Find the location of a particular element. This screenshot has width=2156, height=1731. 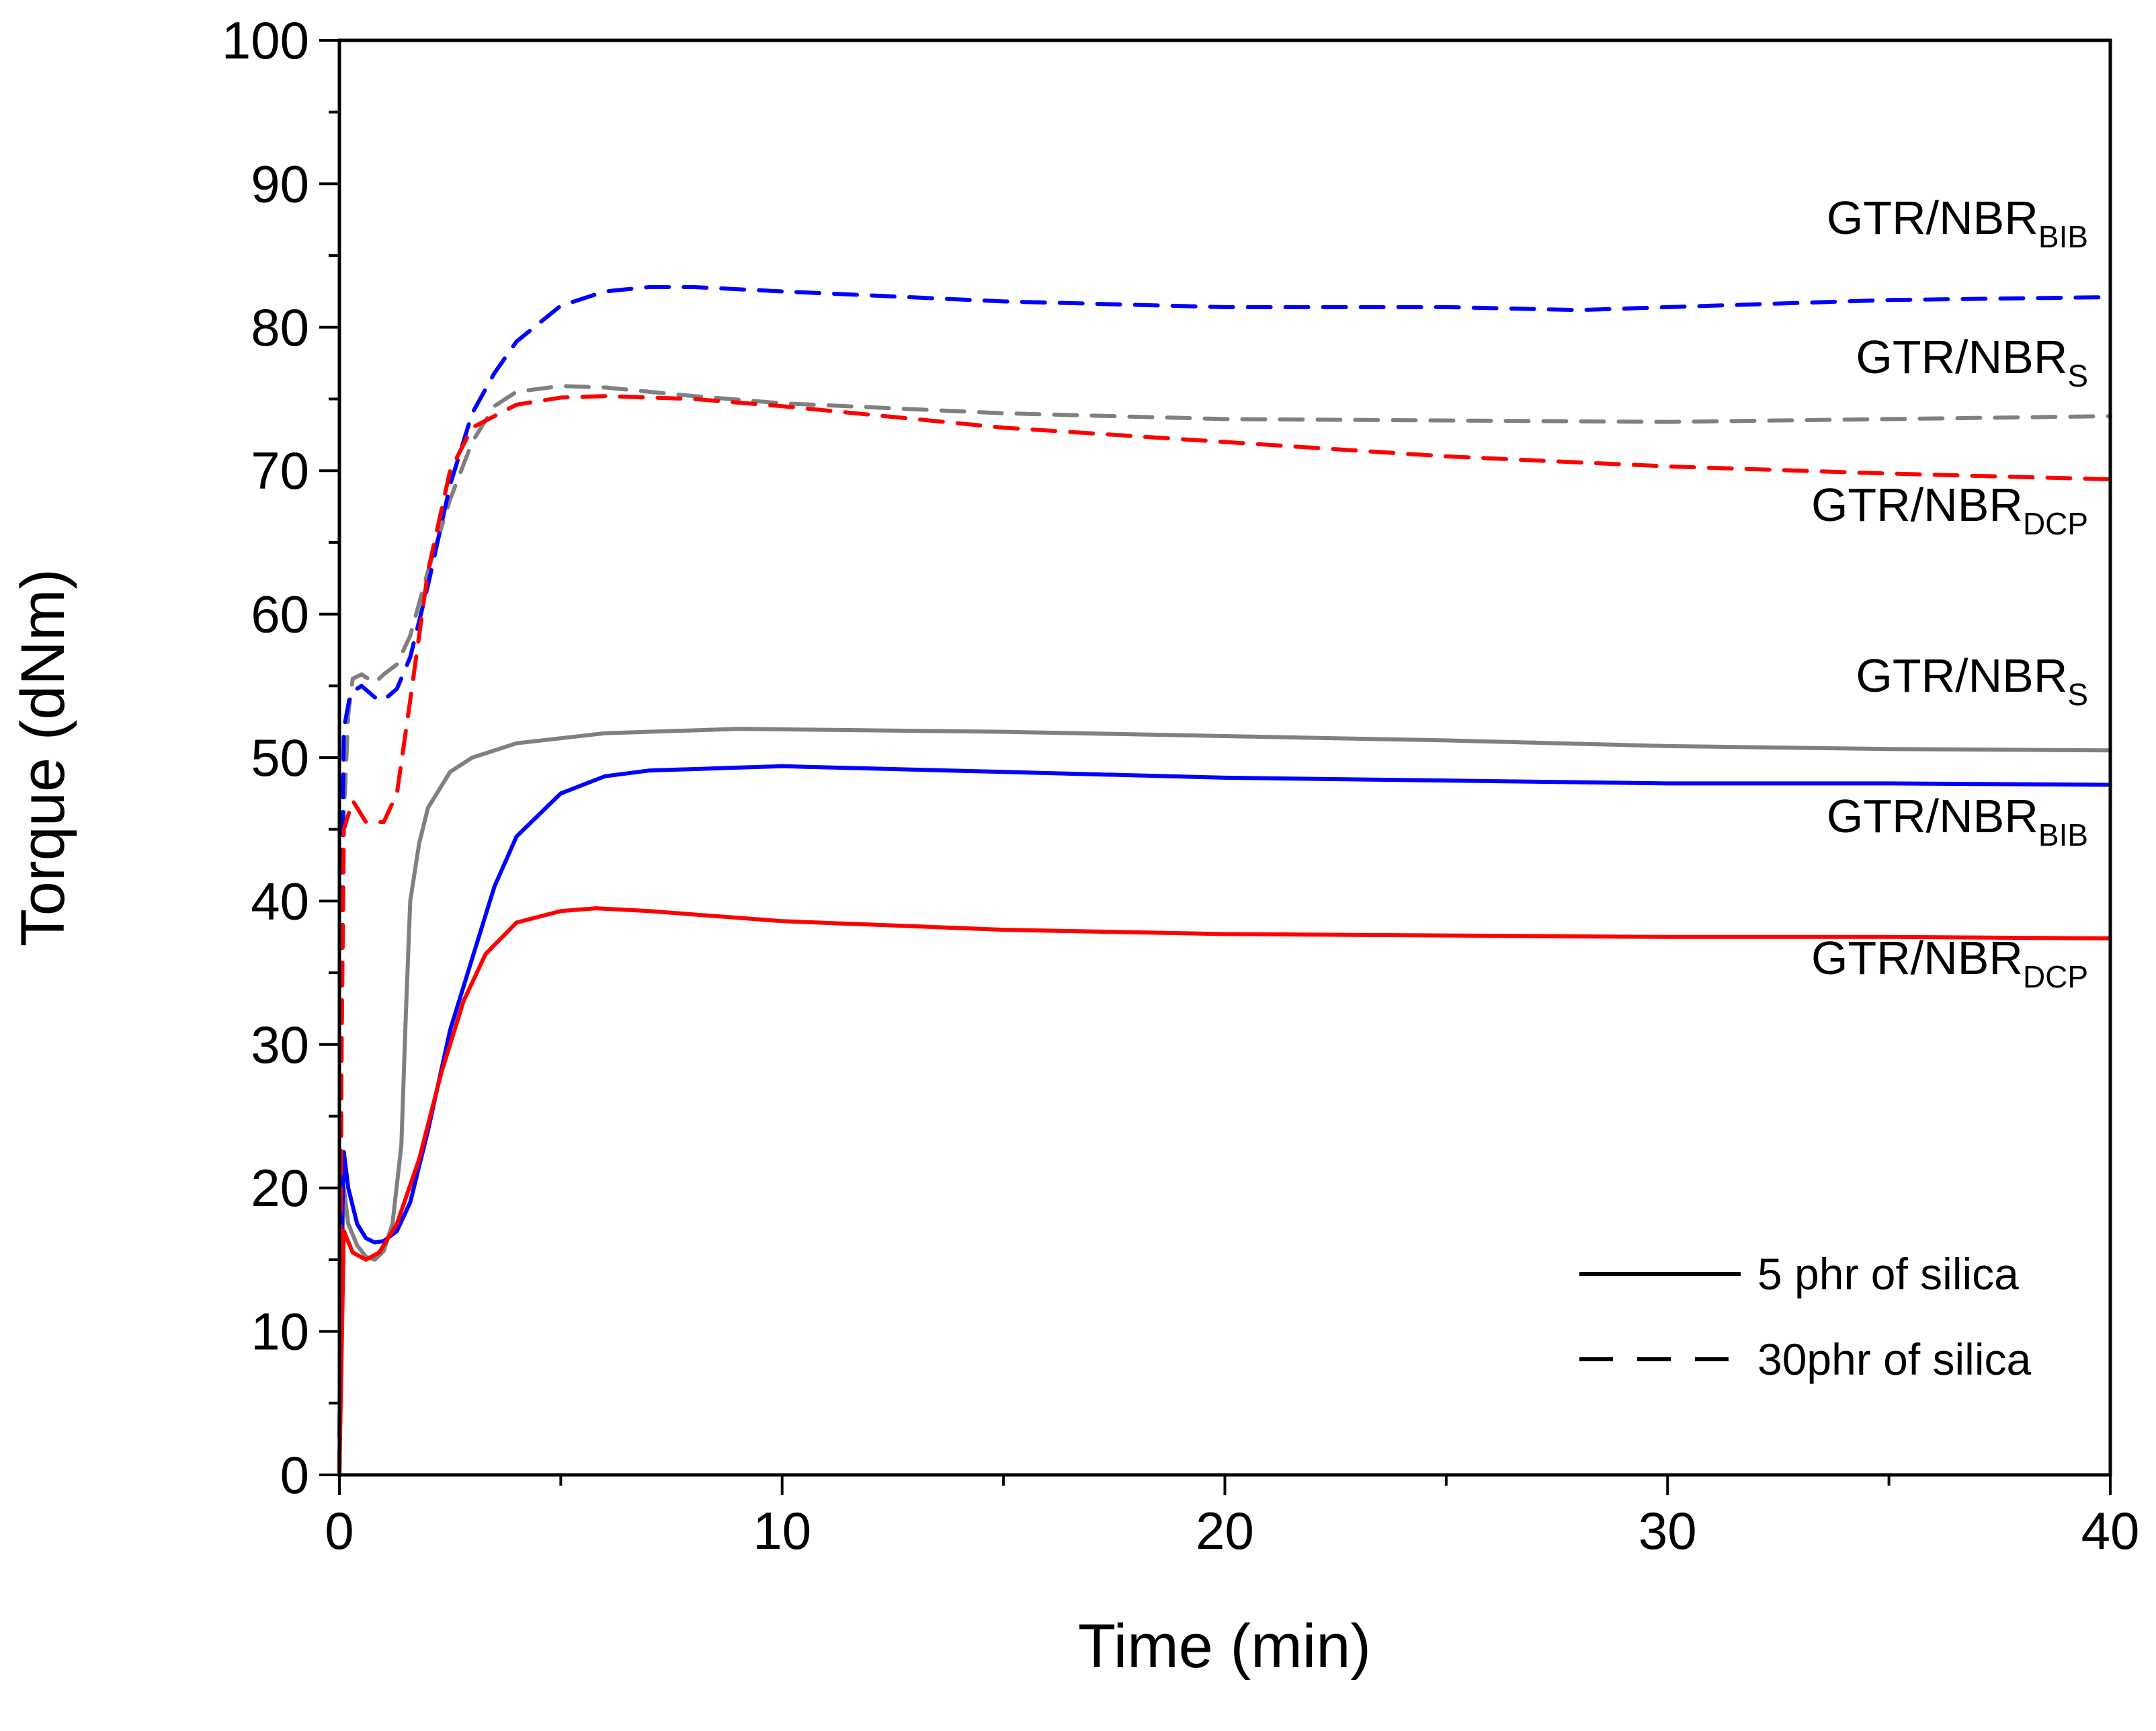

y-tick-label: 40 is located at coordinates (280, 900).